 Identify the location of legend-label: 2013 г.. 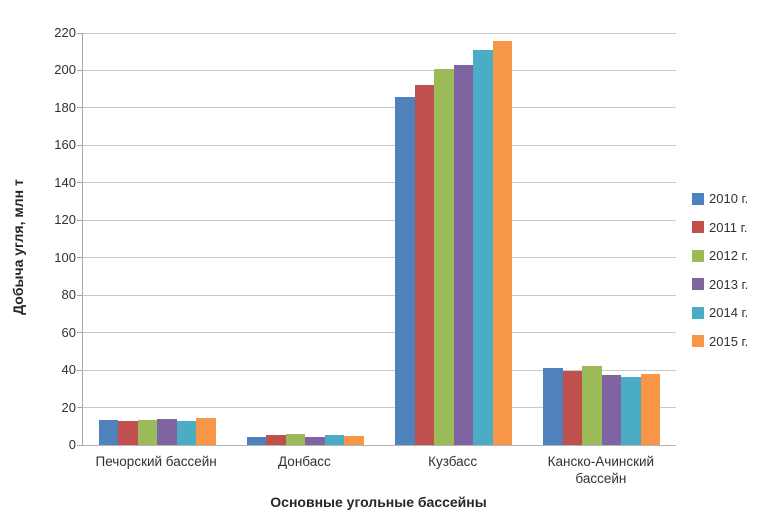
(729, 284).